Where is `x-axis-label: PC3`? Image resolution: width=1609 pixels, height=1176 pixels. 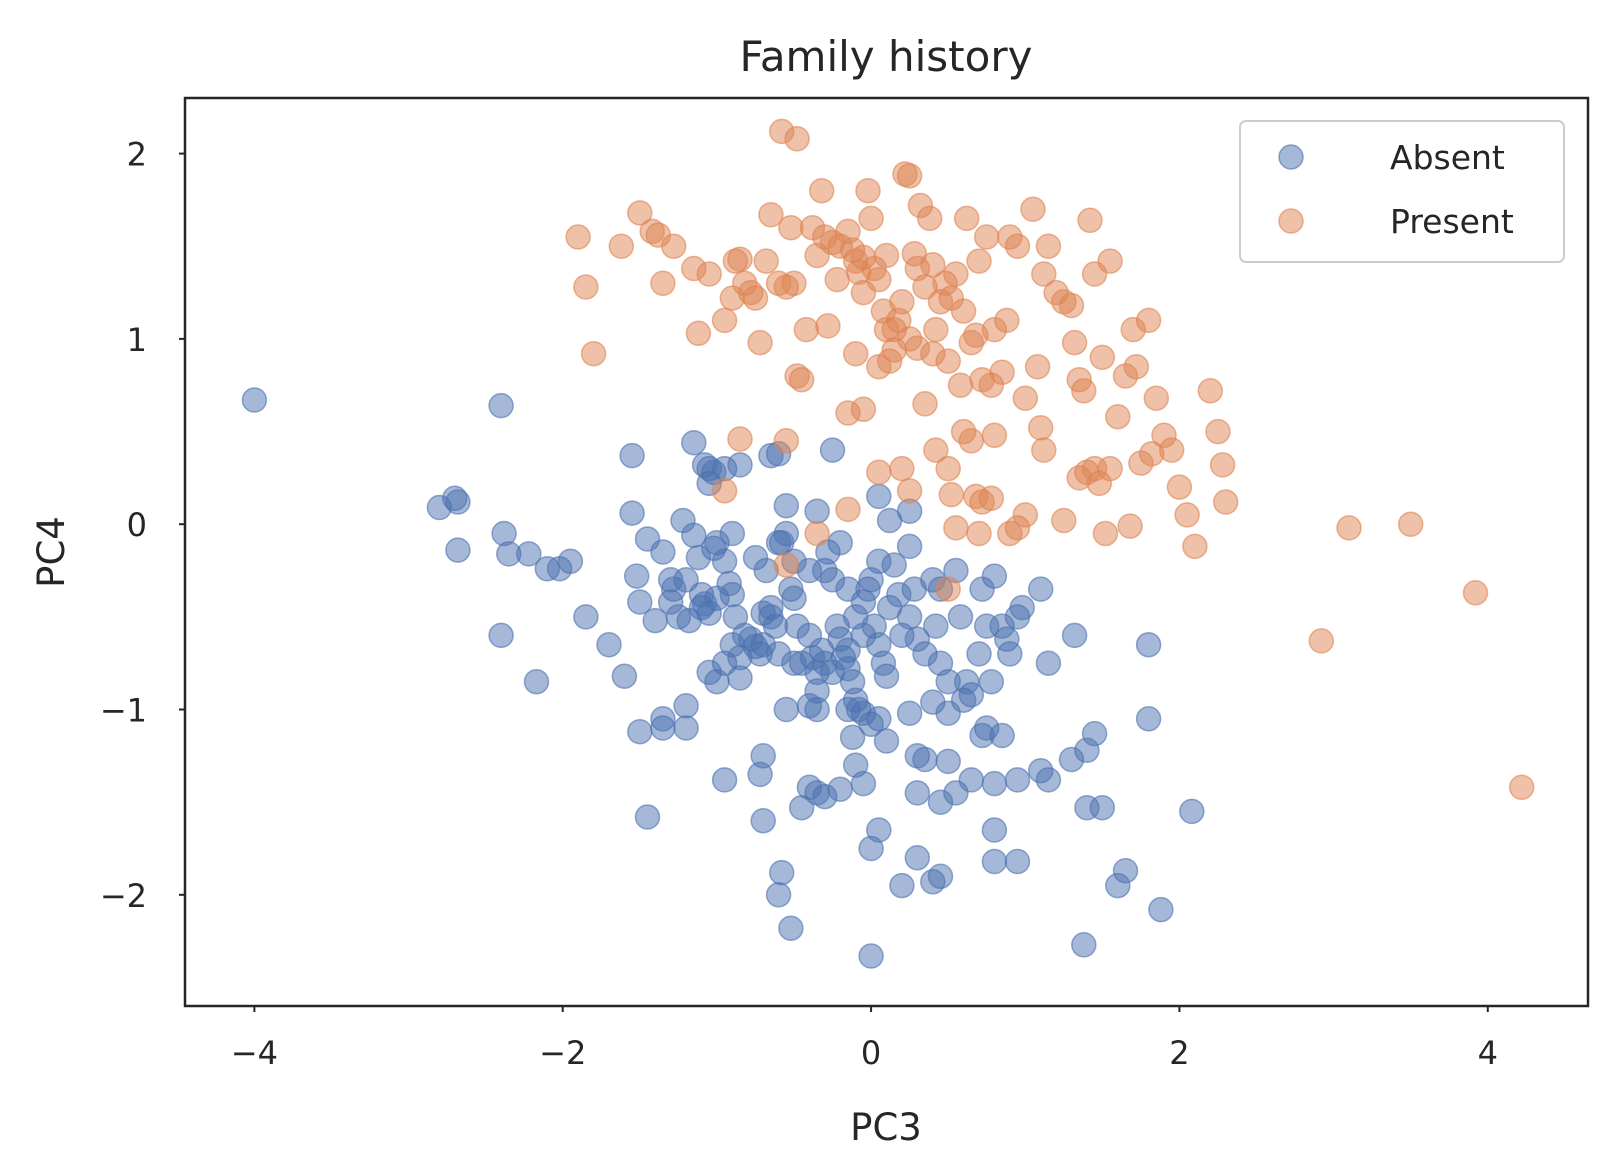
x-axis-label: PC3 is located at coordinates (886, 1127).